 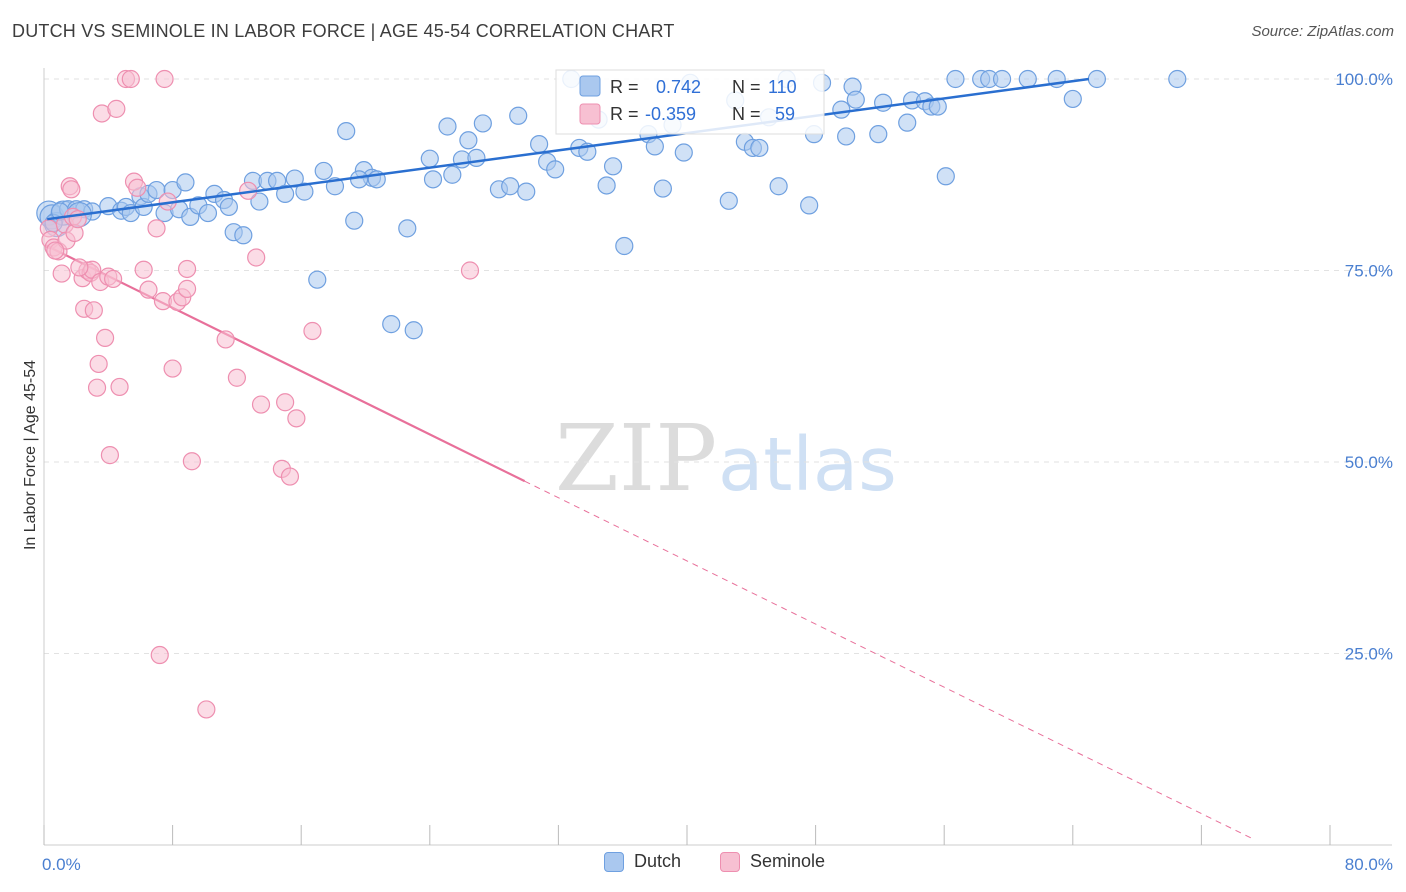 I want to click on legend-box, so click(x=690, y=102).